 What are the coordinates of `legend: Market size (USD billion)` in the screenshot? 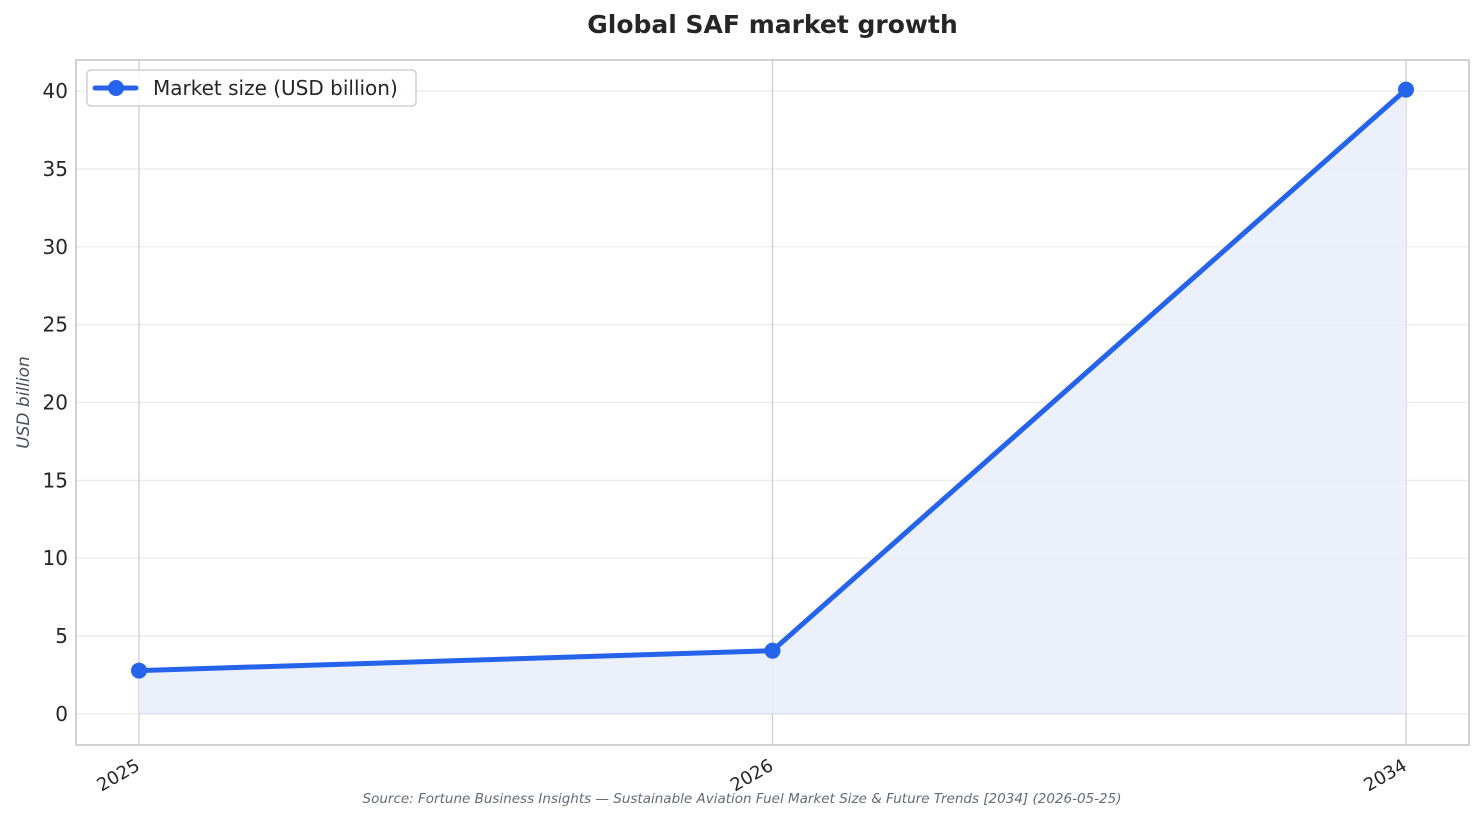 It's located at (251, 88).